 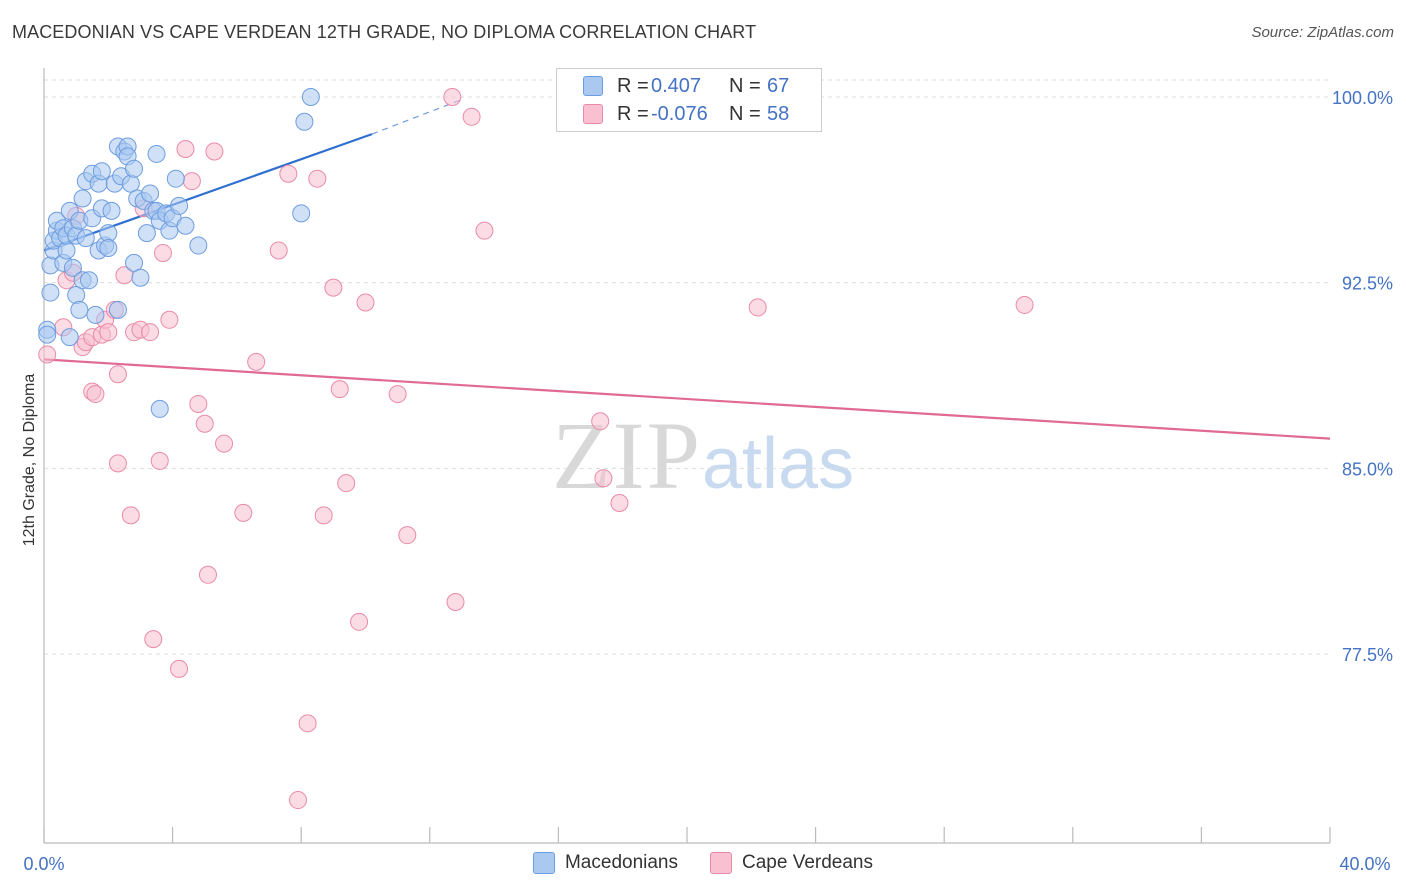 I want to click on y-tick-label: 85.0%, so click(x=1367, y=469).